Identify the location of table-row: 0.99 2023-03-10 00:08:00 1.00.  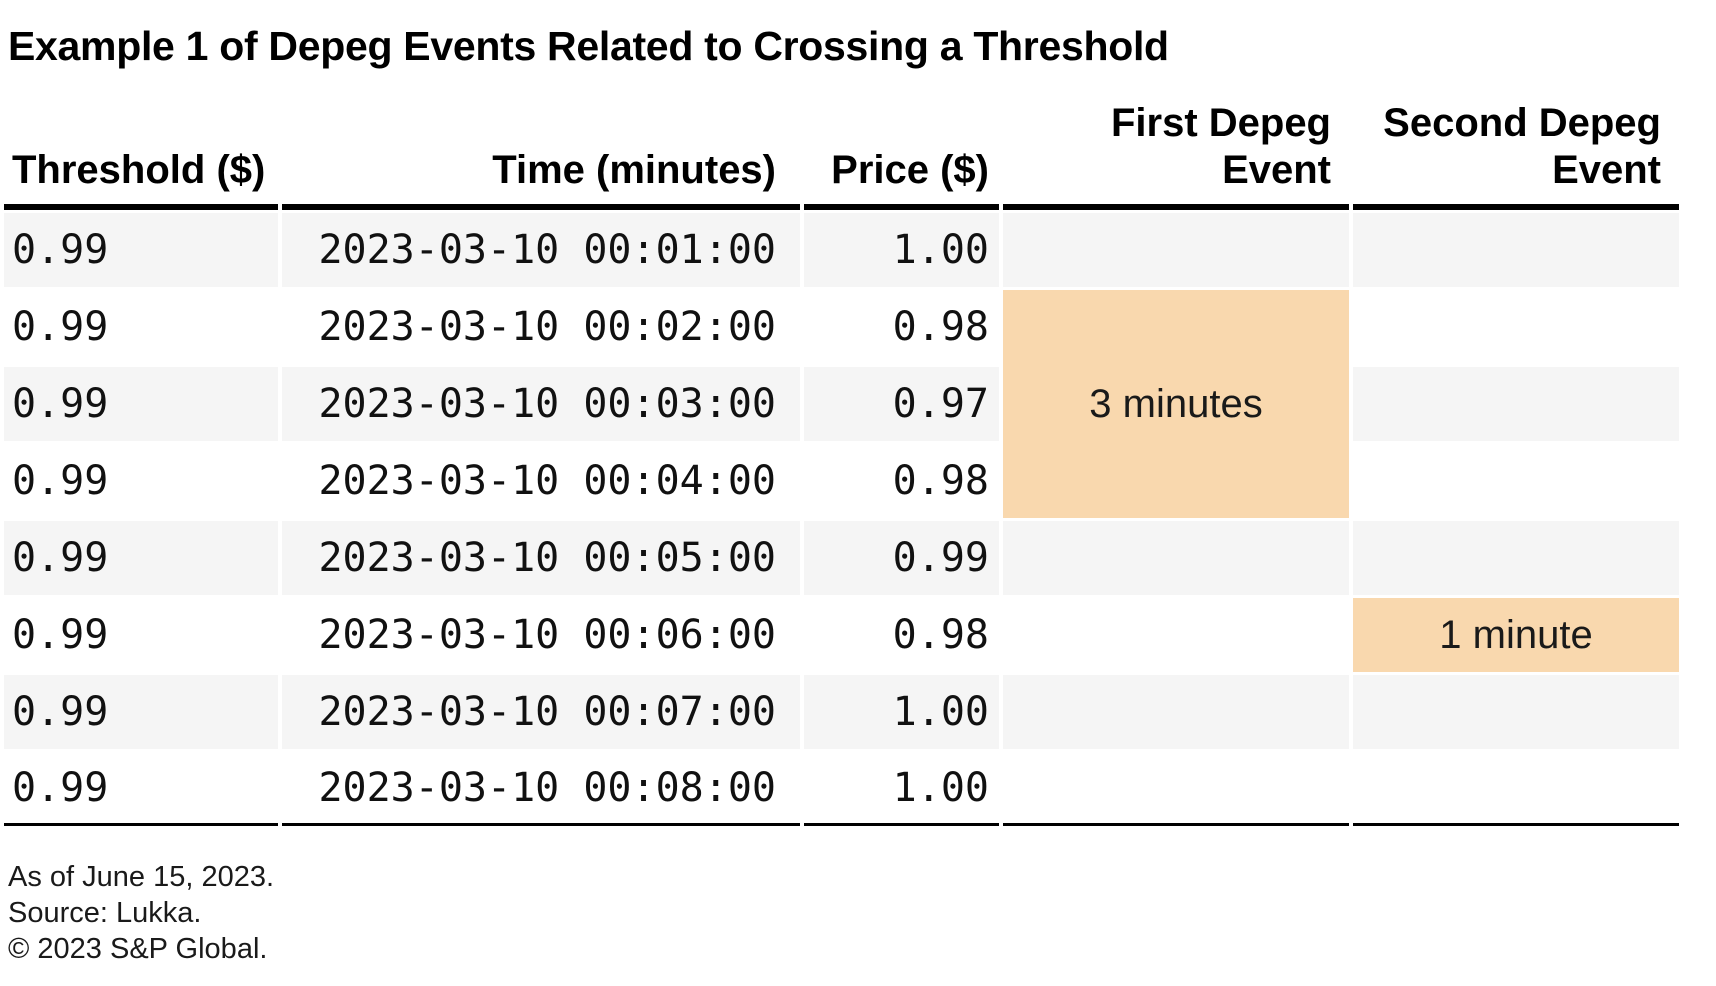
(841, 789).